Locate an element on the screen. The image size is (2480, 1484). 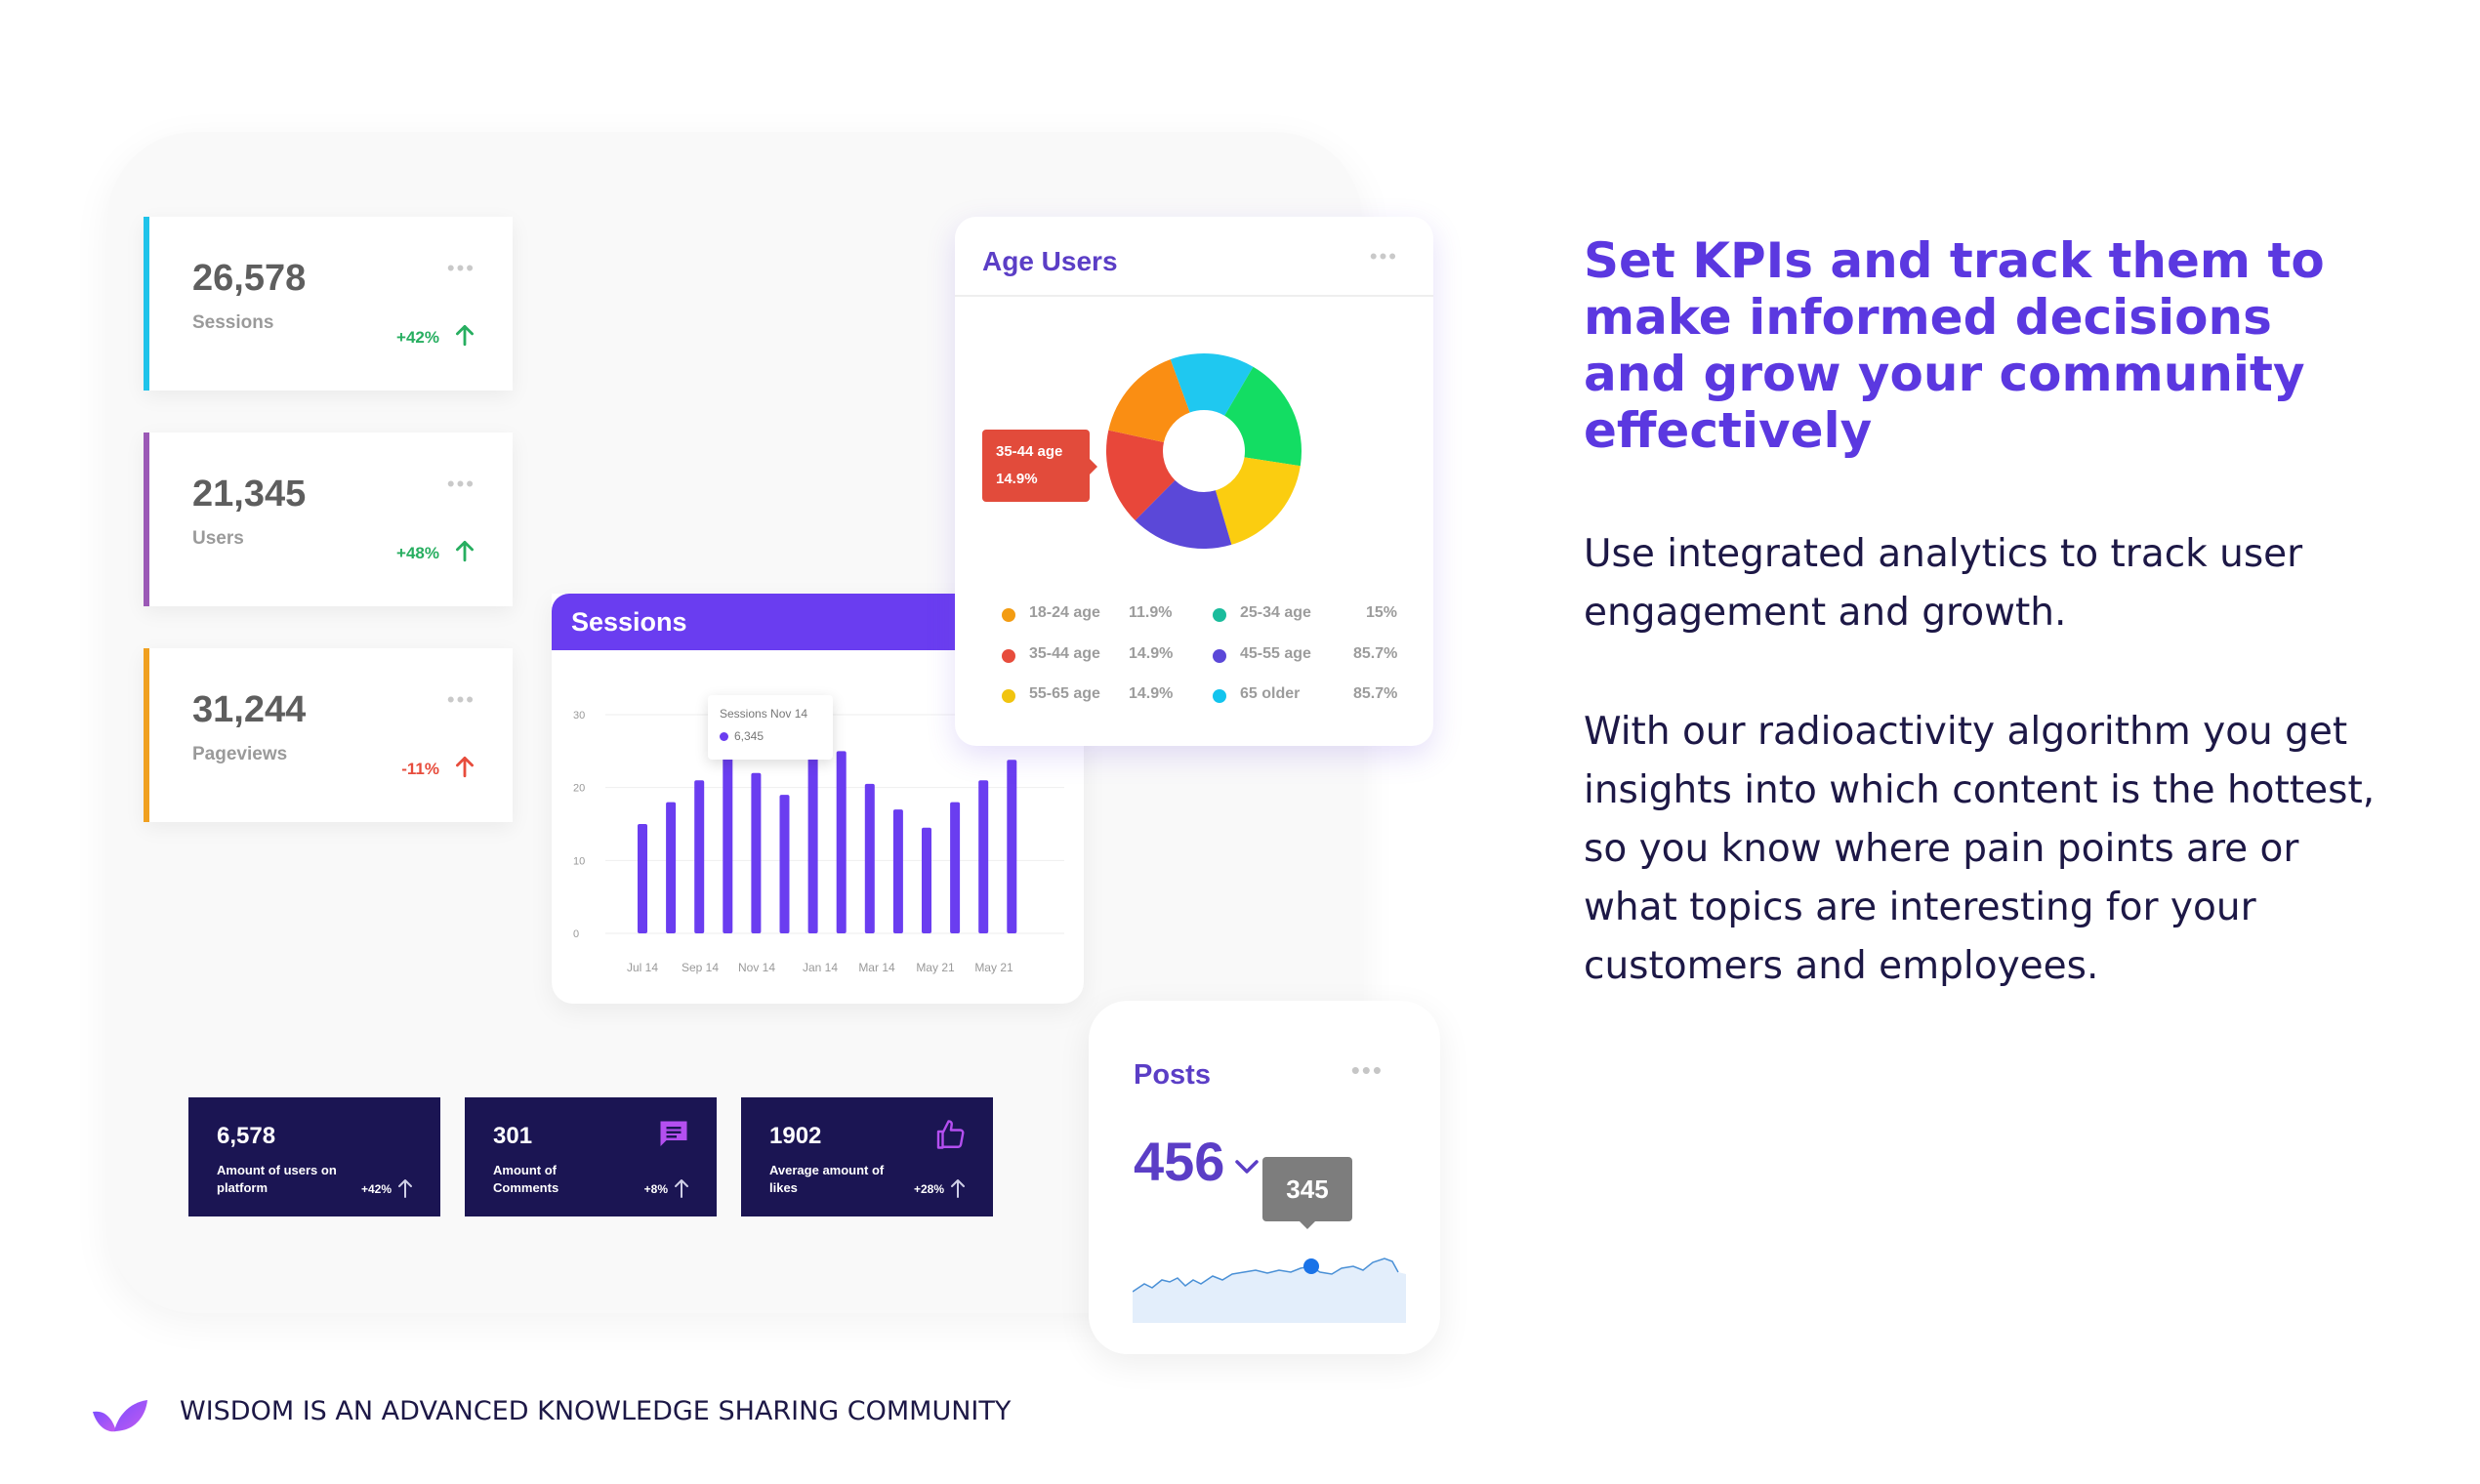
x-tick-label: Mar 14 is located at coordinates (876, 968).